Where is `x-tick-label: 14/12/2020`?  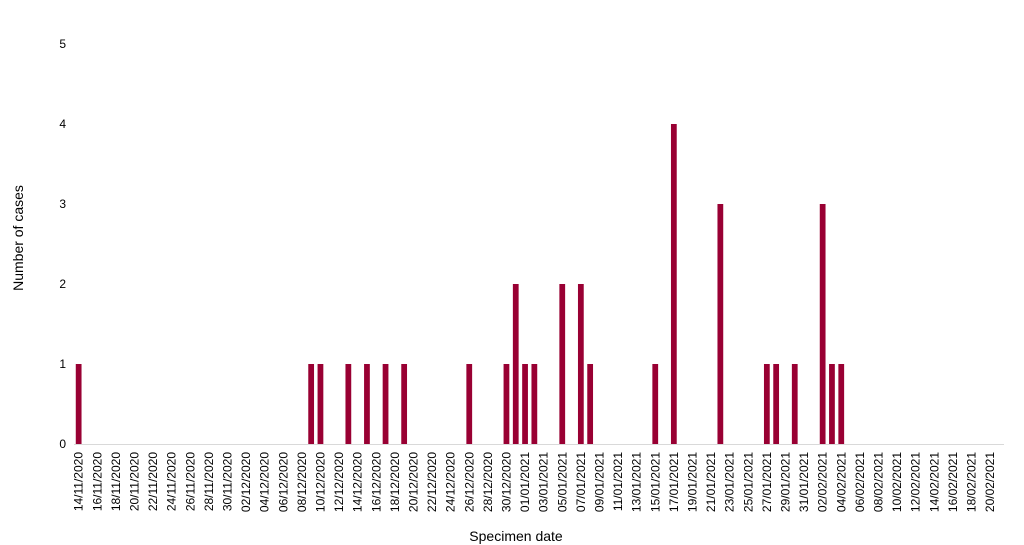 x-tick-label: 14/12/2020 is located at coordinates (358, 482).